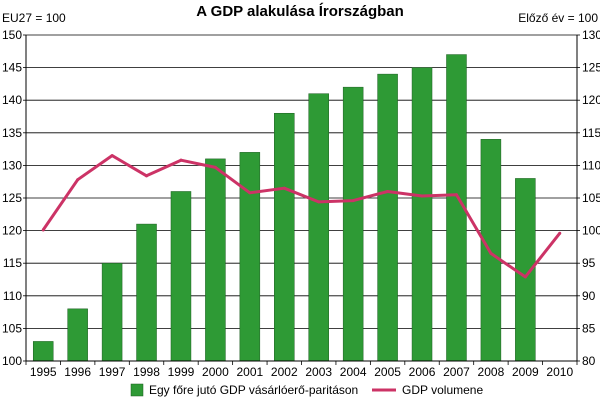 The height and width of the screenshot is (400, 600). I want to click on x-tick-label: 2004, so click(353, 372).